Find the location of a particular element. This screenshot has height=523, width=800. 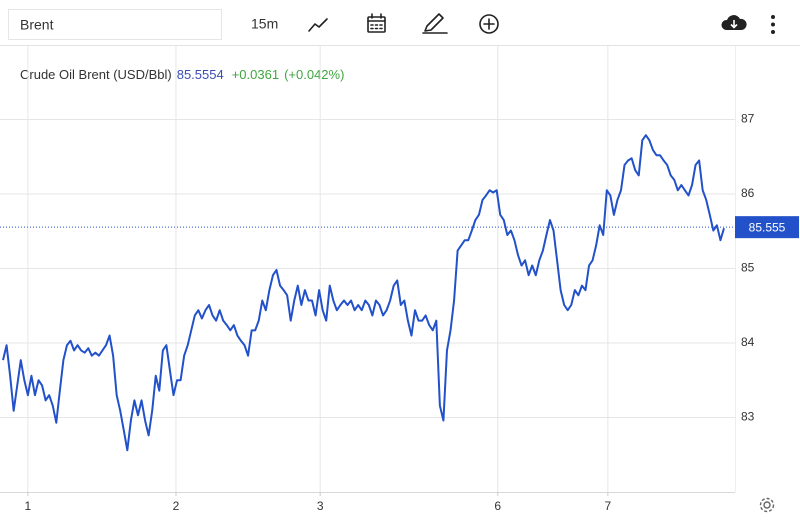

add-indicator-icon is located at coordinates (489, 24).